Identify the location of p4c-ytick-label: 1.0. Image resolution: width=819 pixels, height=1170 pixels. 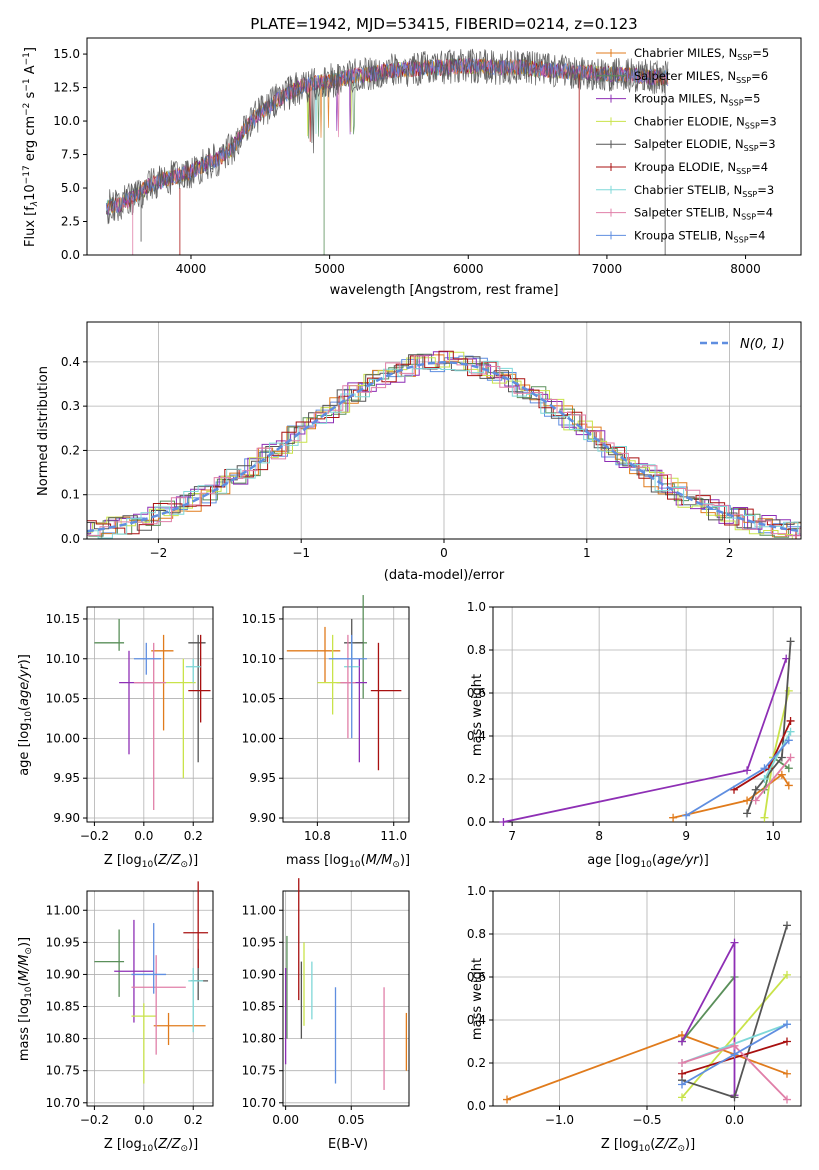
(476, 891).